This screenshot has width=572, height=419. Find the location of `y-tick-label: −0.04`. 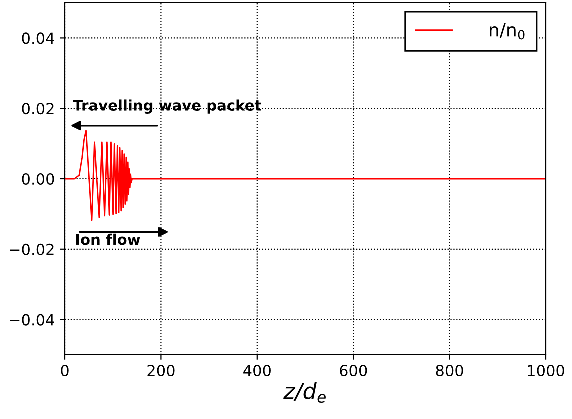

y-tick-label: −0.04 is located at coordinates (32, 320).